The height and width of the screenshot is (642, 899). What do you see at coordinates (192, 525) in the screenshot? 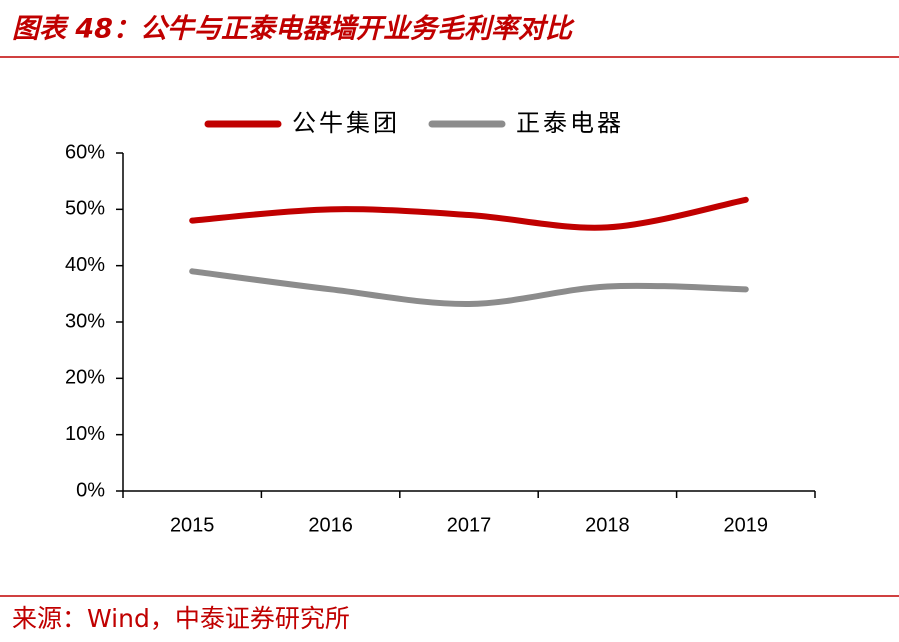
I see `x-tick-label: 2015` at bounding box center [192, 525].